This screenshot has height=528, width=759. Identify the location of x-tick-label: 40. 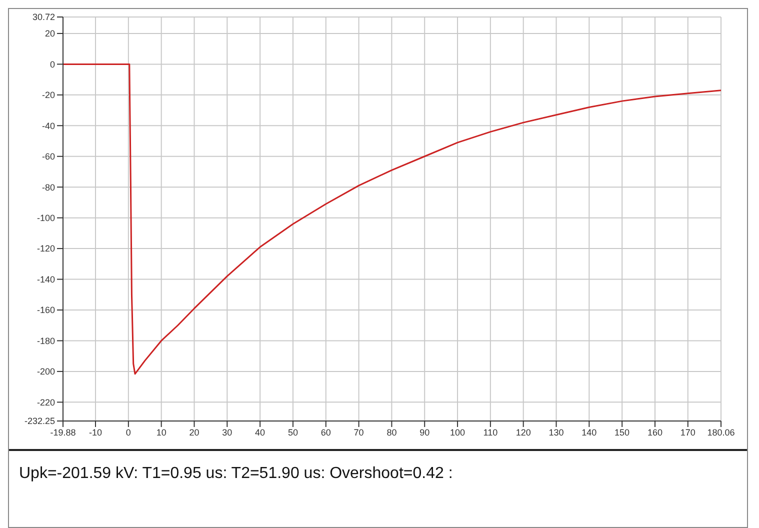
(260, 432).